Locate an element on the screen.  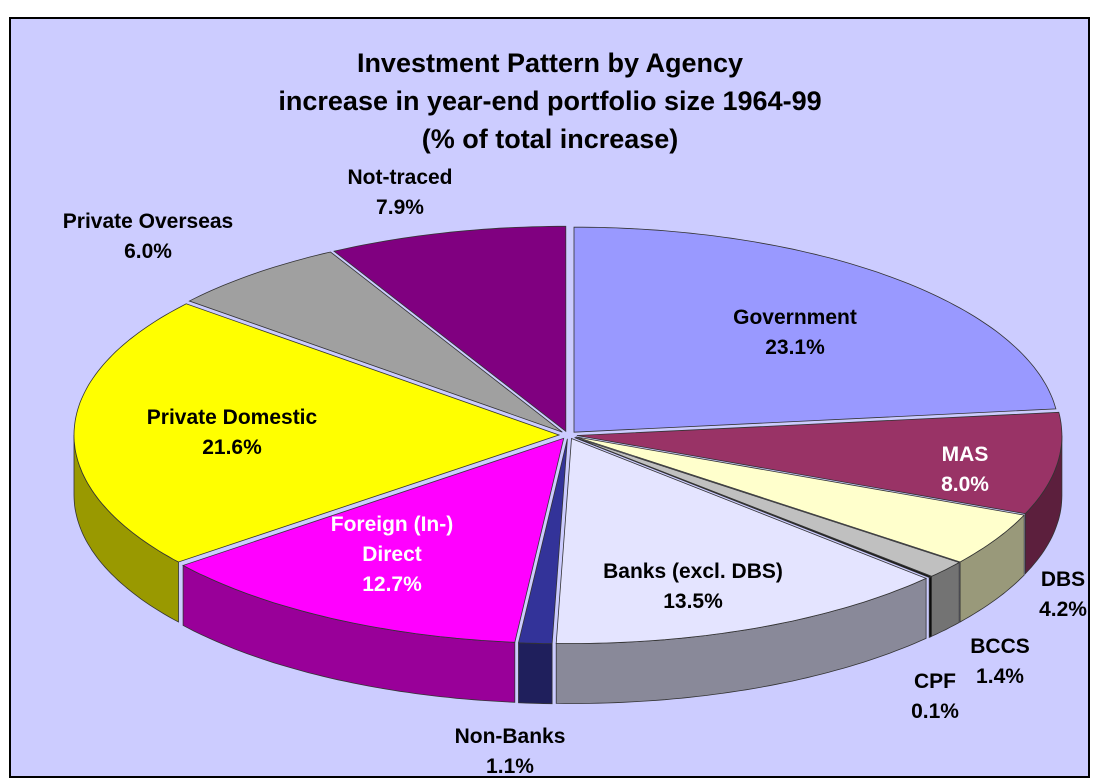
category-label: Banks (excl. DBS) is located at coordinates (693, 571).